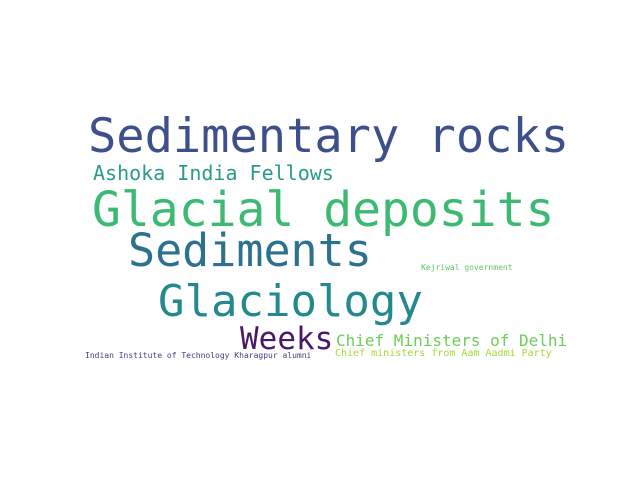 The height and width of the screenshot is (480, 640). What do you see at coordinates (287, 339) in the screenshot?
I see `word-weeks: Weeks` at bounding box center [287, 339].